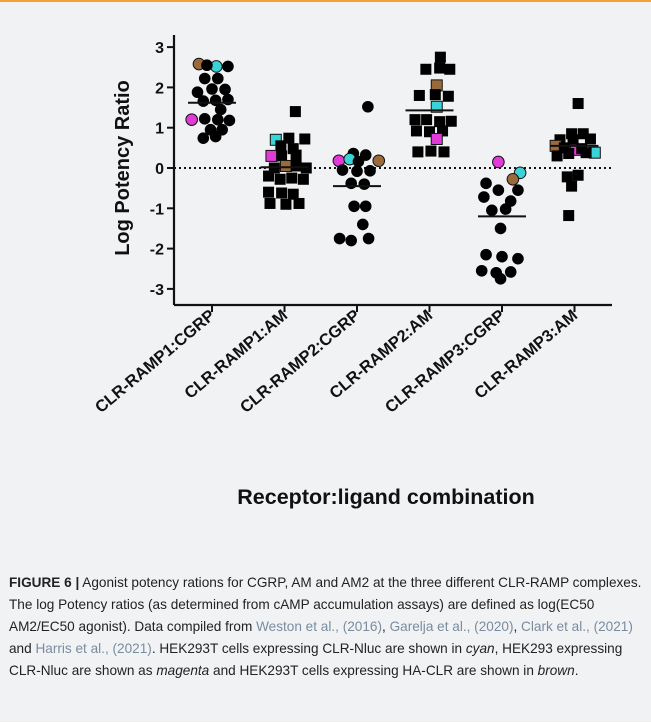 This screenshot has width=651, height=724. Describe the element at coordinates (183, 670) in the screenshot. I see `caption-emphasis: magenta` at that location.